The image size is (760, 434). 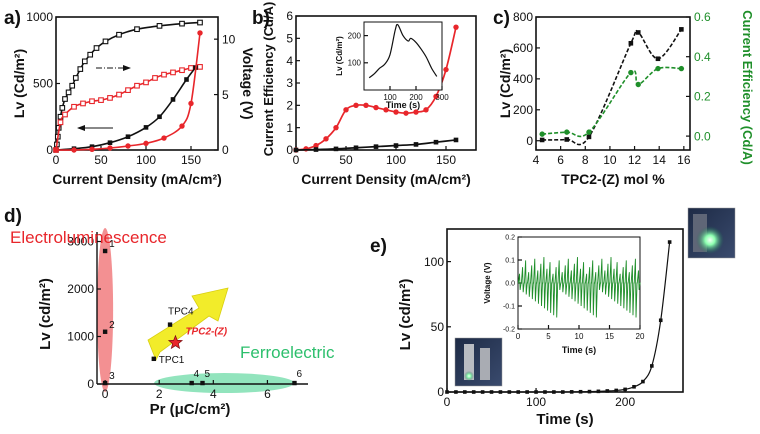 I want to click on chart-a-ylabel-right: Voltage (V), so click(x=248, y=83).